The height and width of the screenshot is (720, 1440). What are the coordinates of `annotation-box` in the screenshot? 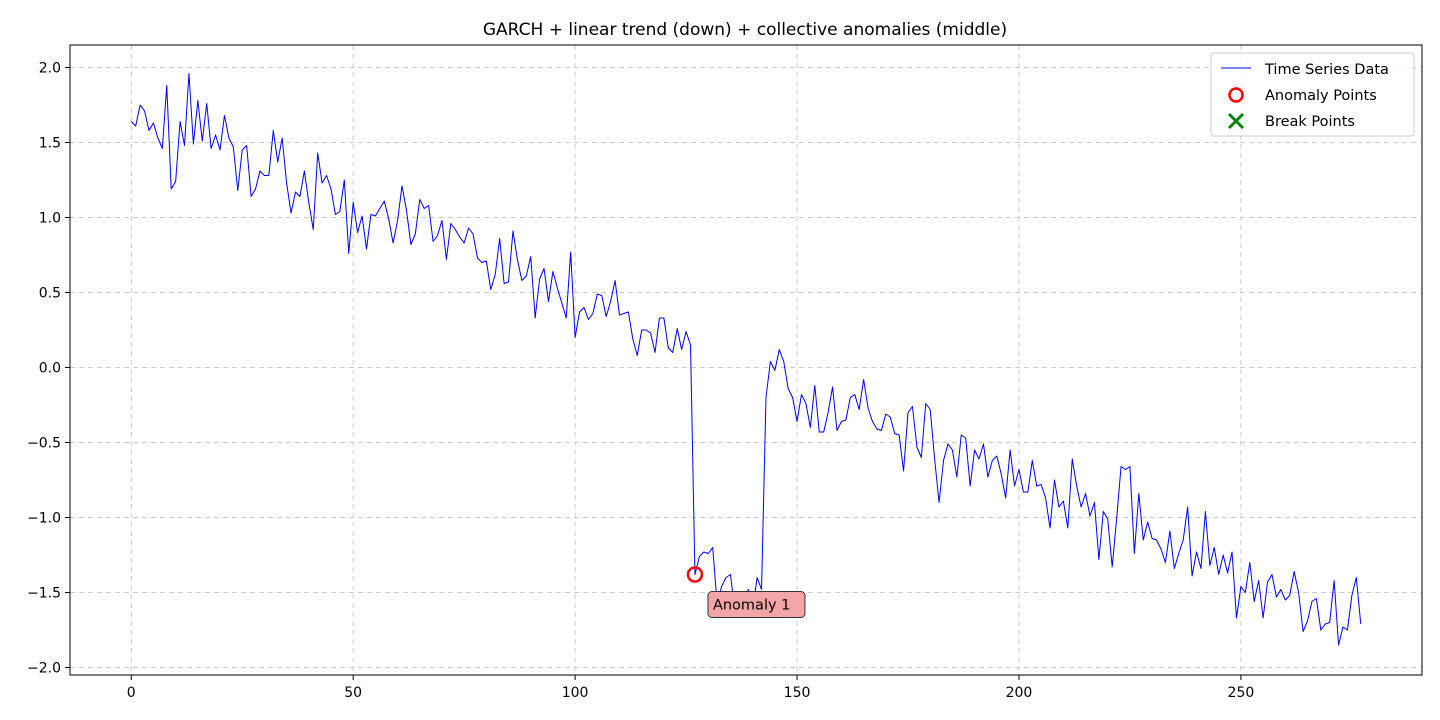 It's located at (756, 604).